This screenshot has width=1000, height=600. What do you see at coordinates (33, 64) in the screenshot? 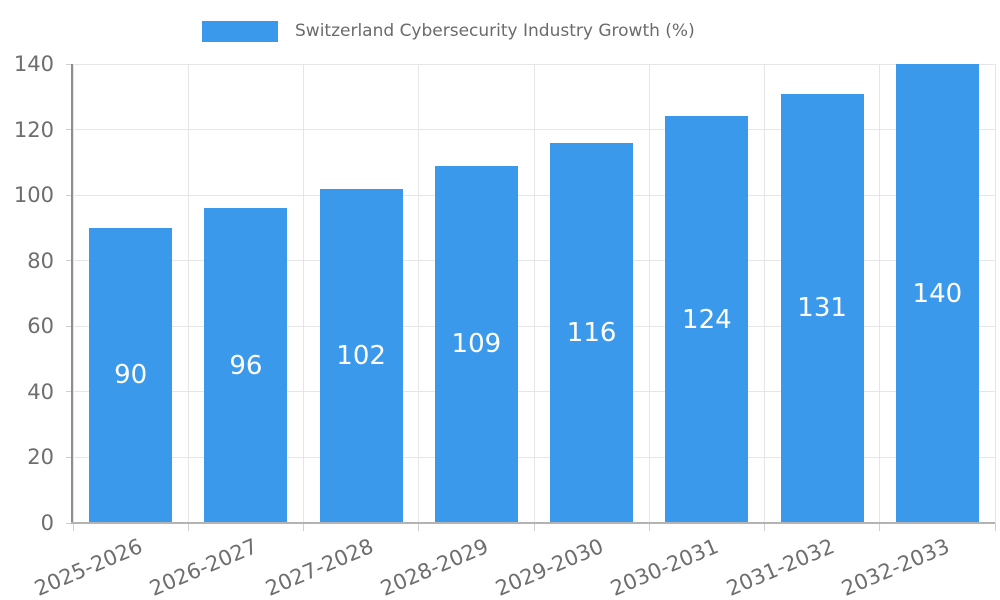
I see `y-axis-tick-label: 140` at bounding box center [33, 64].